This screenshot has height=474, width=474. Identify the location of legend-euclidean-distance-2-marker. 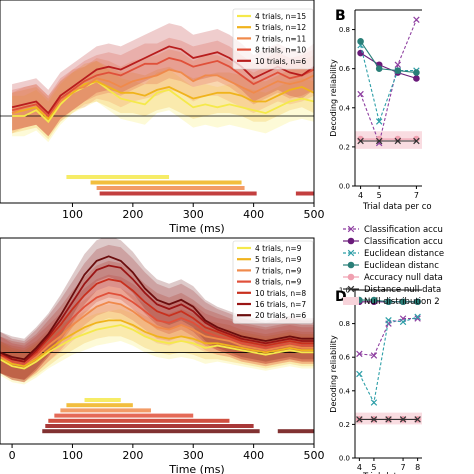
(351, 253).